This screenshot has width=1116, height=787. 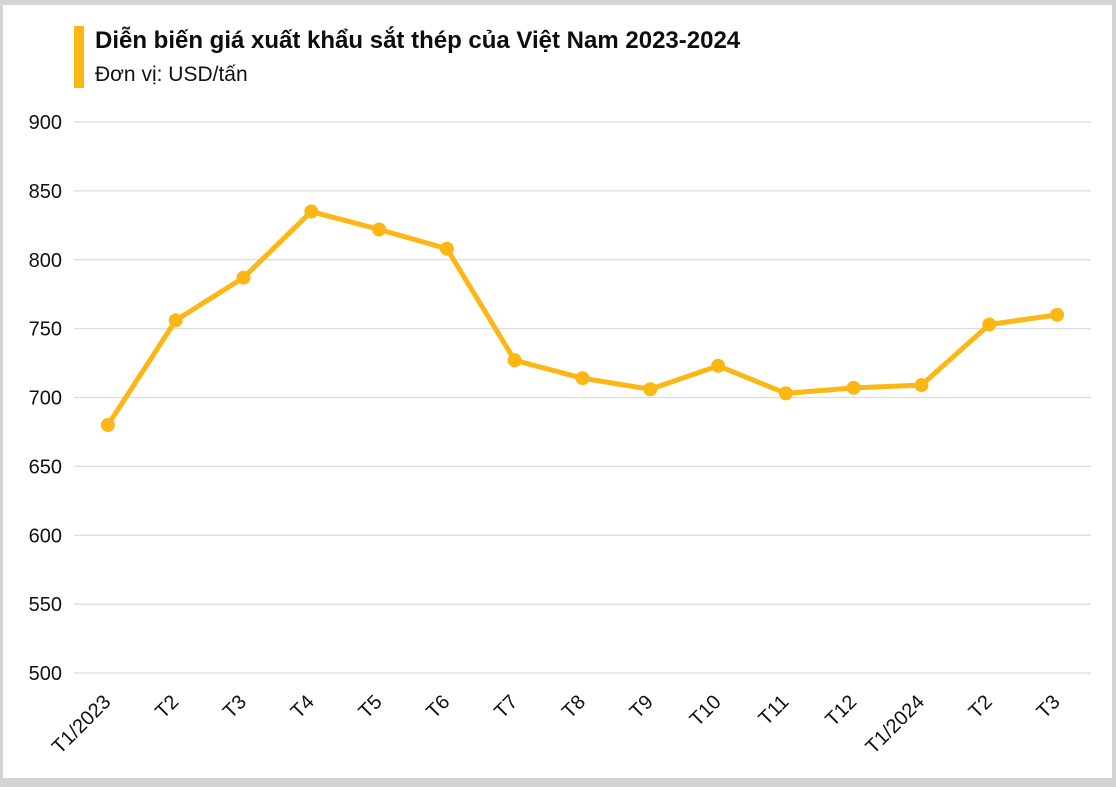 I want to click on x-axis-tick-label: T9, so click(x=642, y=707).